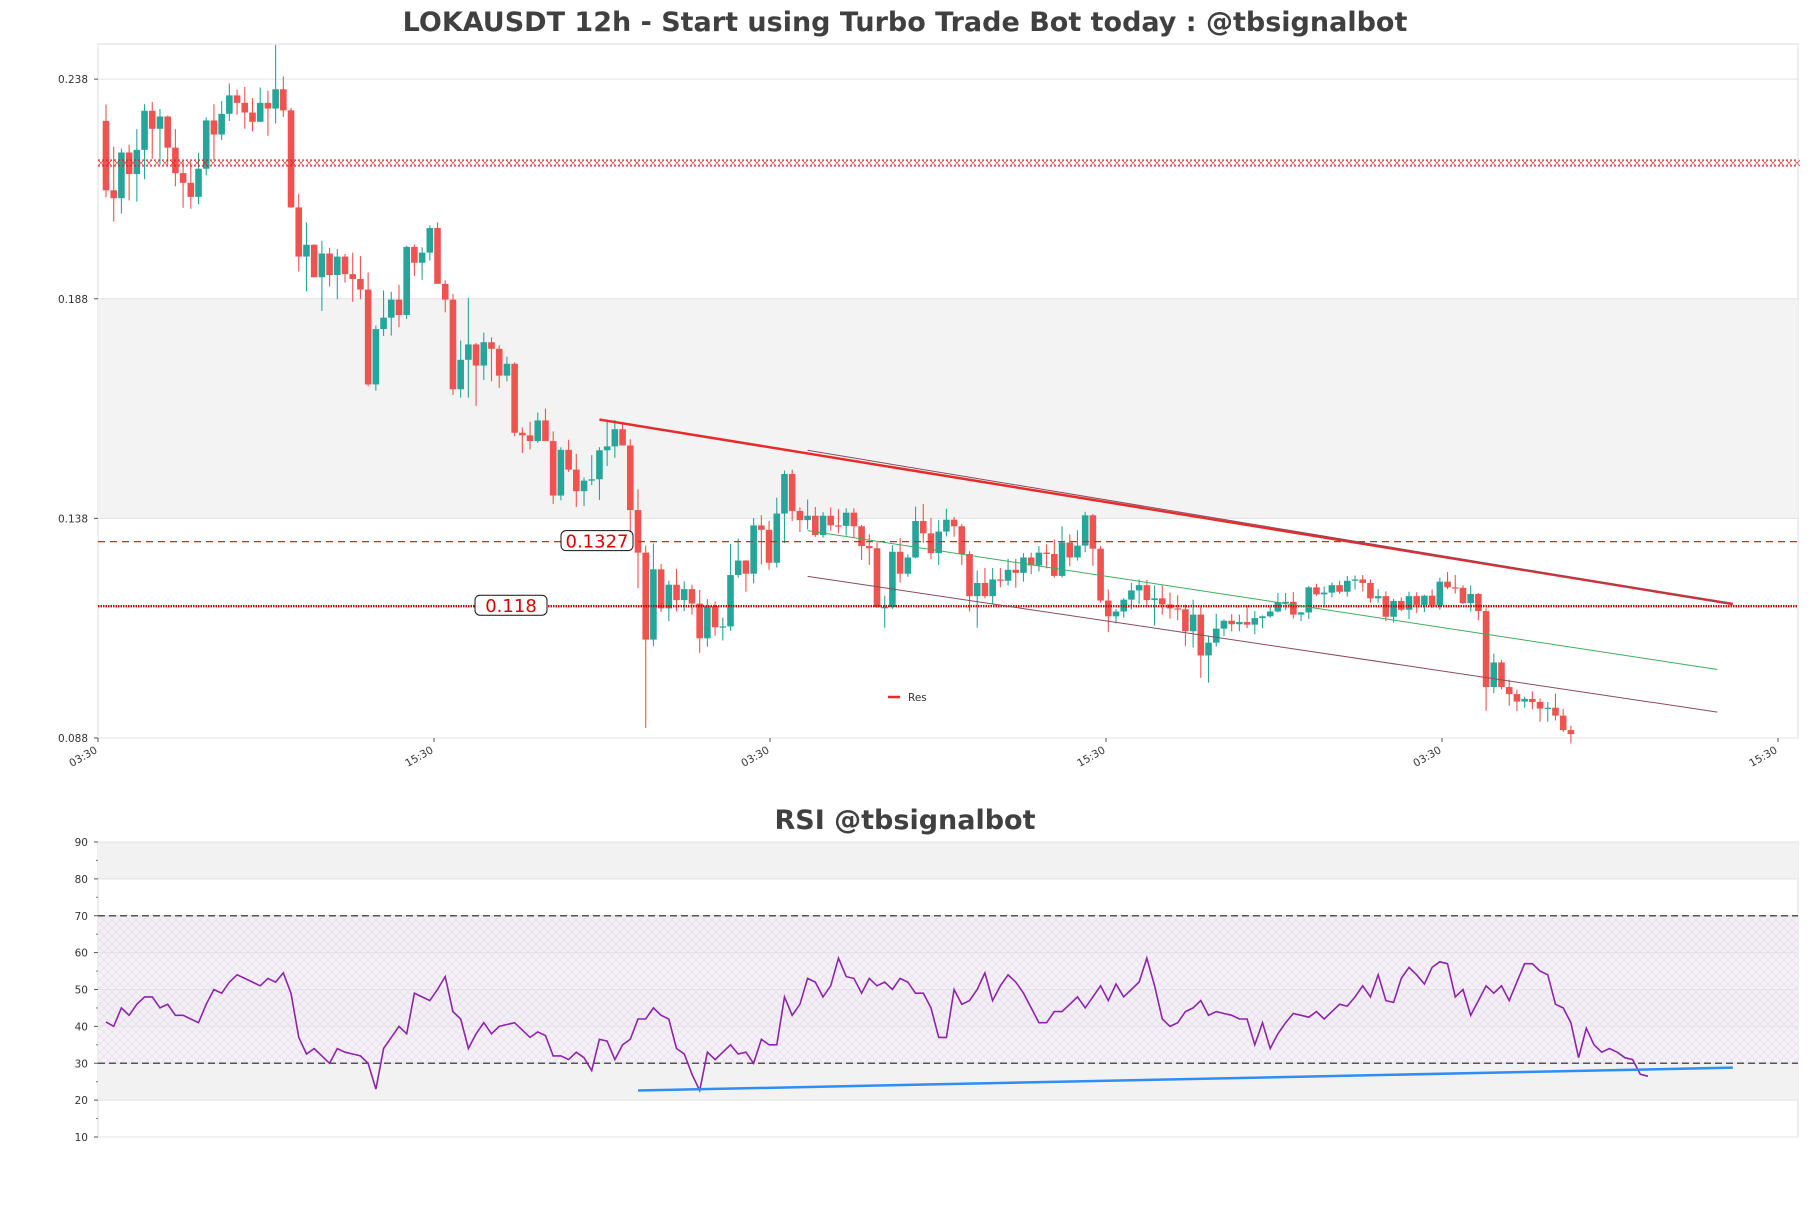 The image size is (1811, 1208). Describe the element at coordinates (81, 1064) in the screenshot. I see `rsi-tick-label: 30` at that location.